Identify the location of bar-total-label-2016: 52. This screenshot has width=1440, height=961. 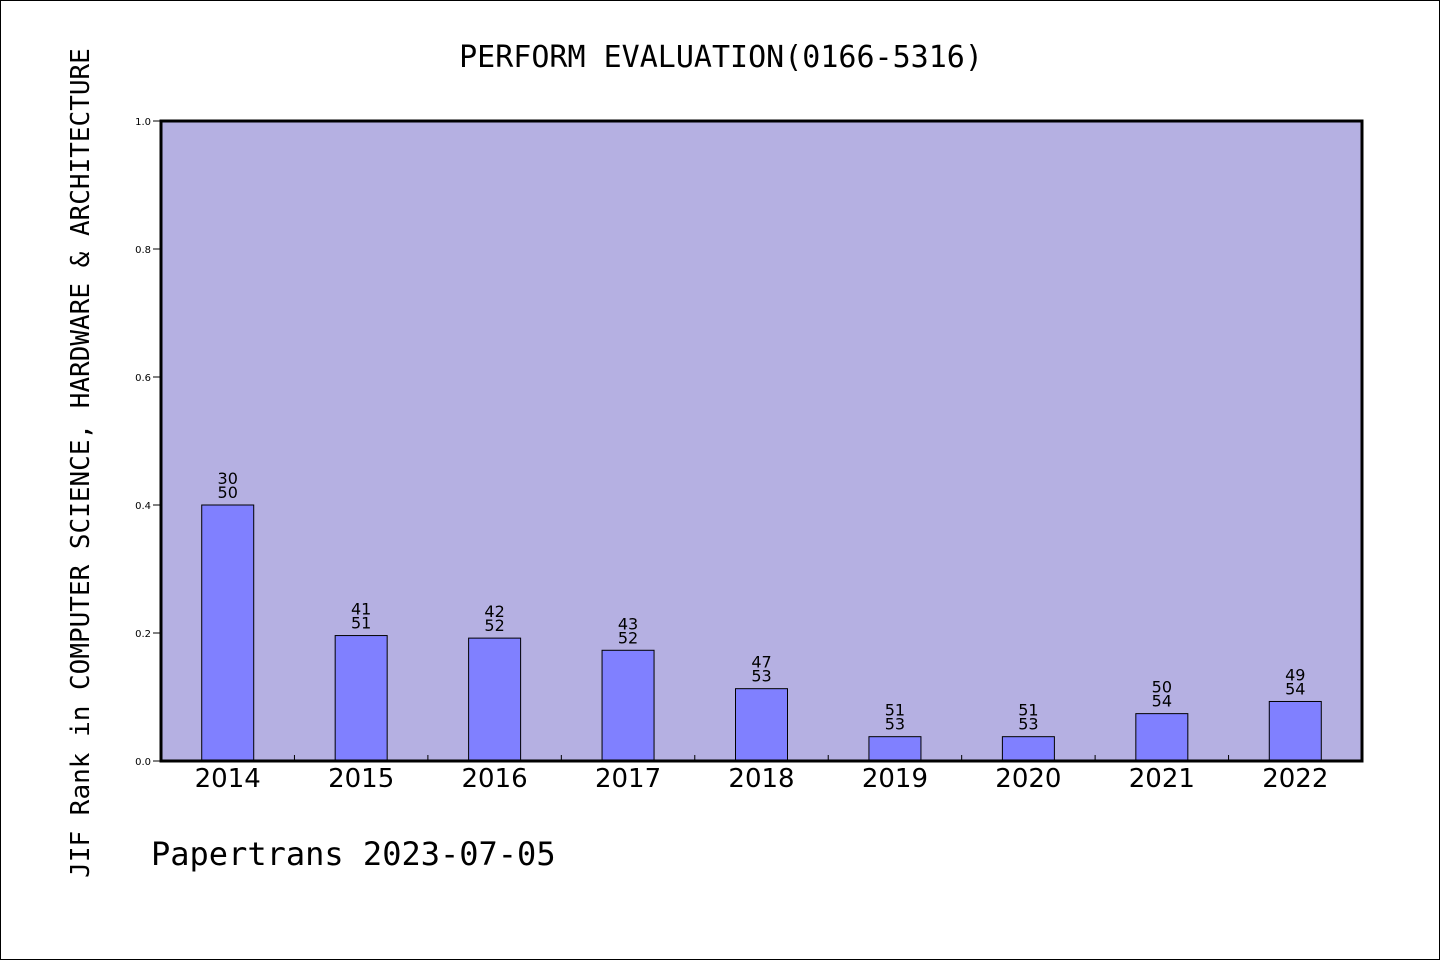
(494, 625).